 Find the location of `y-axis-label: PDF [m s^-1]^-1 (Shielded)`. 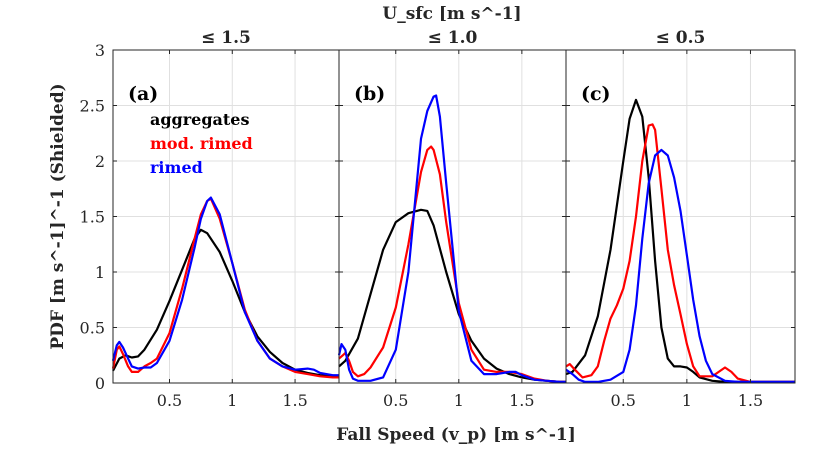

y-axis-label: PDF [m s^-1]^-1 (Shielded) is located at coordinates (58, 216).